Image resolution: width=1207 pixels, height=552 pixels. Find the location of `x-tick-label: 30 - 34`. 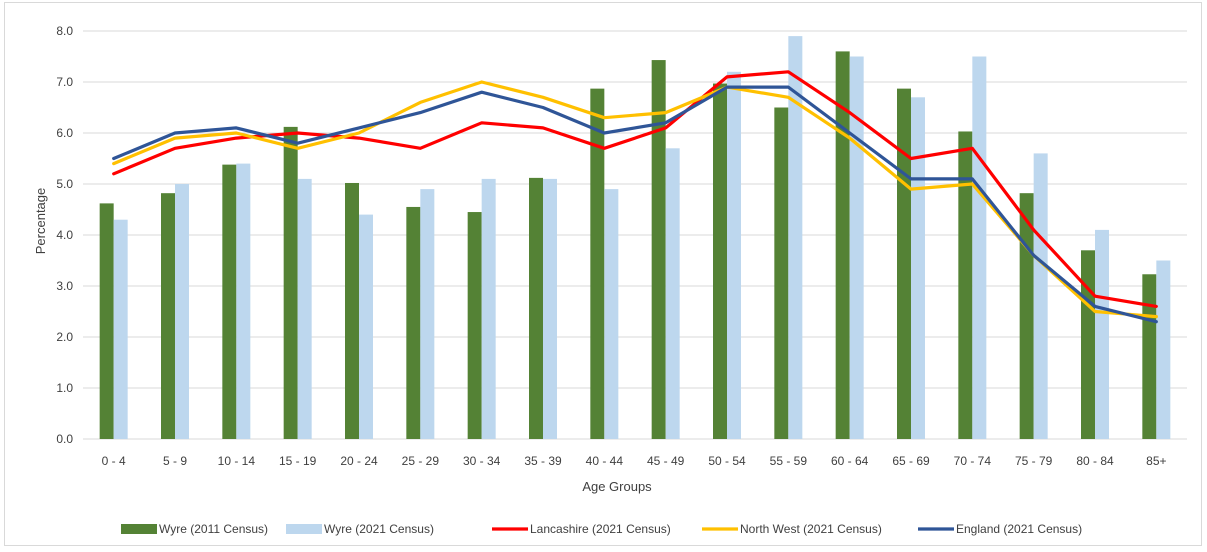

x-tick-label: 30 - 34 is located at coordinates (482, 461).